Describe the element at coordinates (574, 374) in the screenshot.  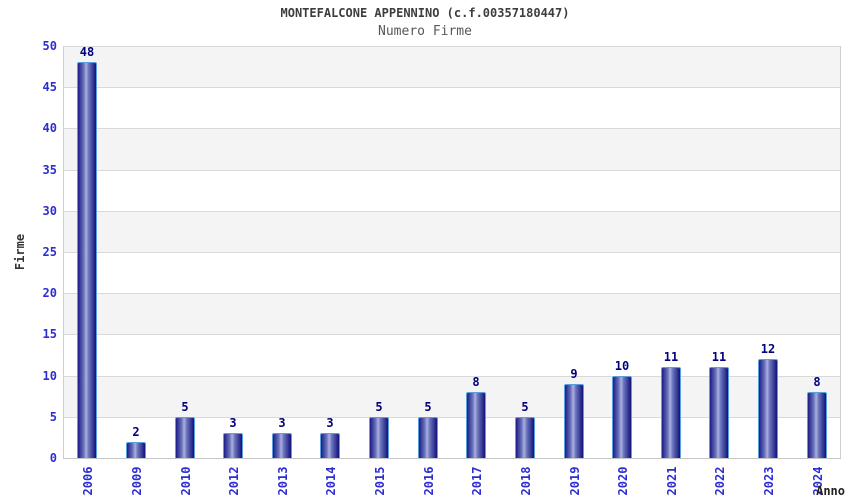
I see `bar-value-2019: 9` at that location.